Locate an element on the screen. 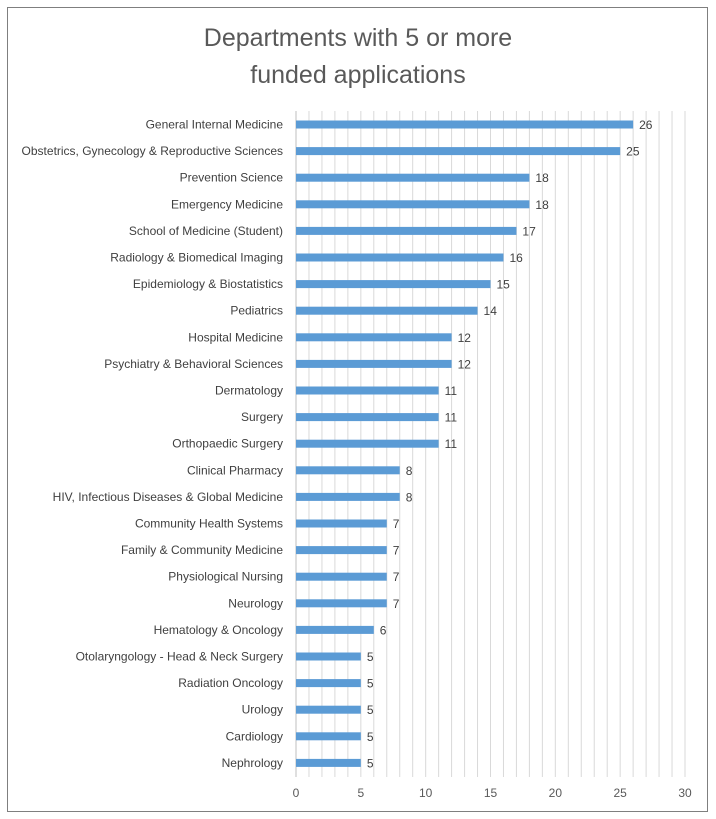 The width and height of the screenshot is (716, 819). x-tick-label: 20 is located at coordinates (556, 793).